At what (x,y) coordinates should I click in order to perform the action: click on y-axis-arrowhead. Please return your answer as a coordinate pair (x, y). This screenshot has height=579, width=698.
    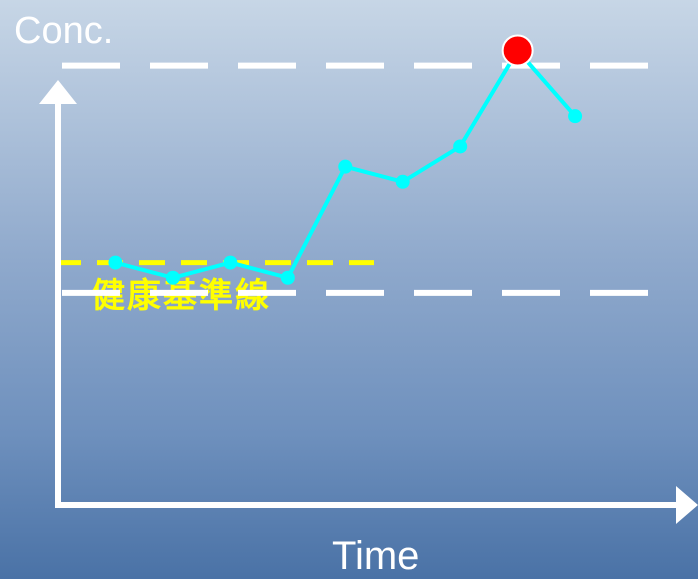
    Looking at the image, I should click on (58, 92).